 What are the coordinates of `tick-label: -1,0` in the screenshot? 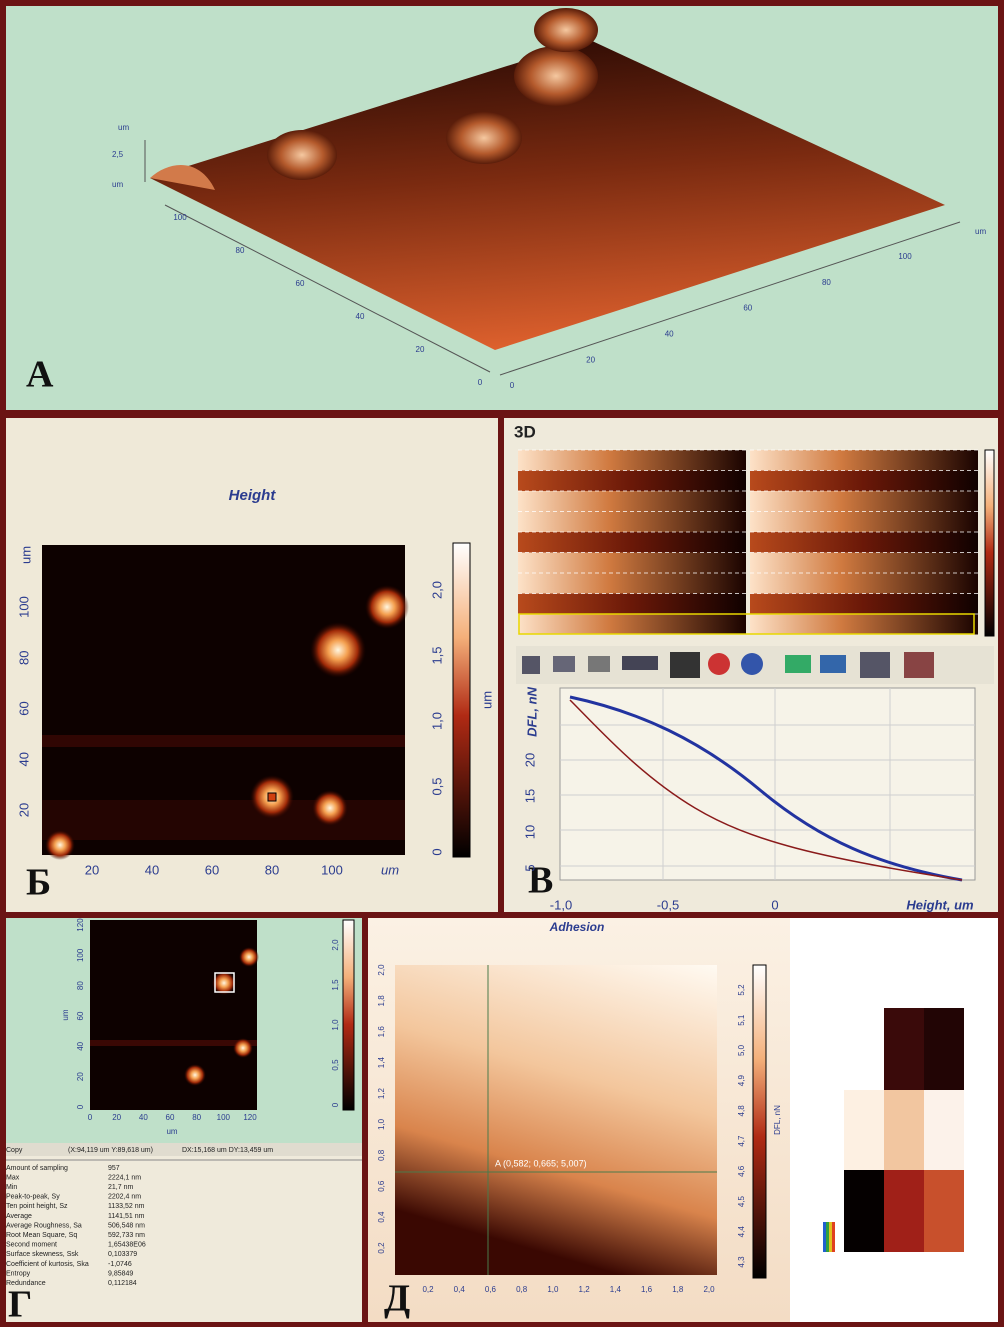 It's located at (561, 904).